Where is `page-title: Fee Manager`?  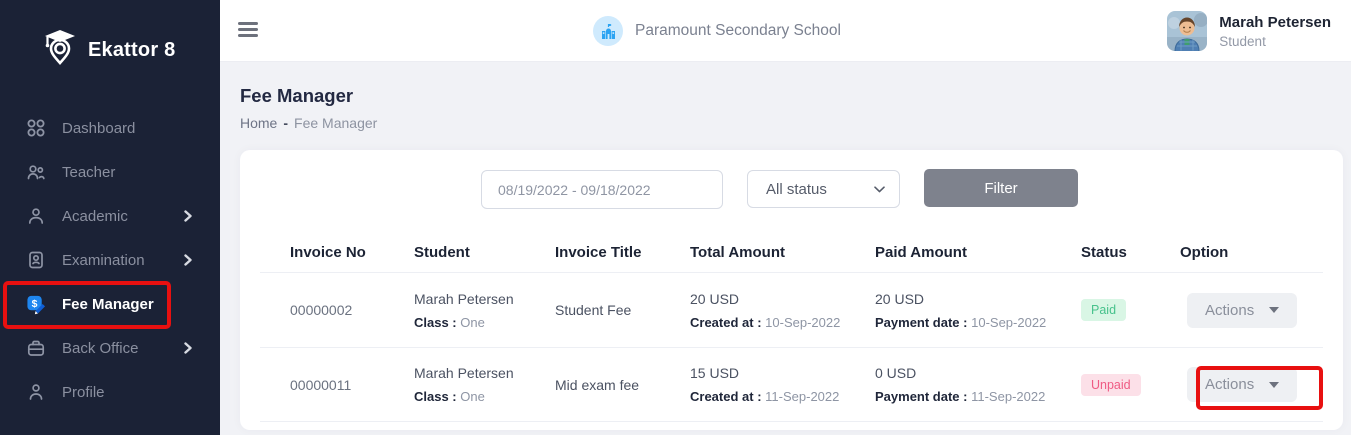 page-title: Fee Manager is located at coordinates (297, 95).